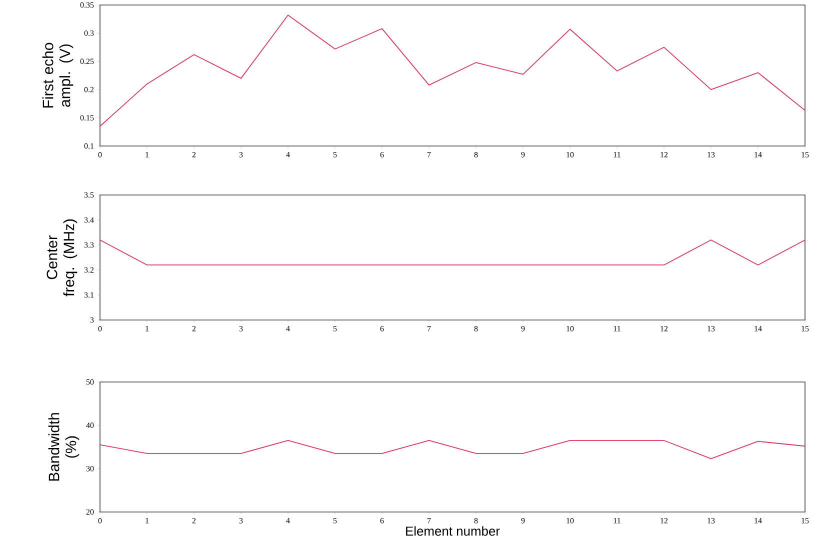  What do you see at coordinates (453, 531) in the screenshot?
I see `x-axis-title: Element number` at bounding box center [453, 531].